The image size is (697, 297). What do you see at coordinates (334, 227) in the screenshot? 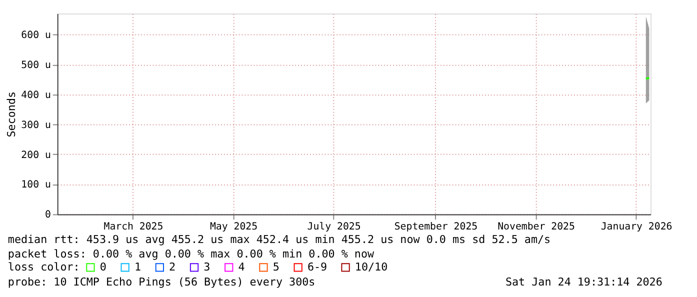
I see `x-tick-label: July 2025` at bounding box center [334, 227].